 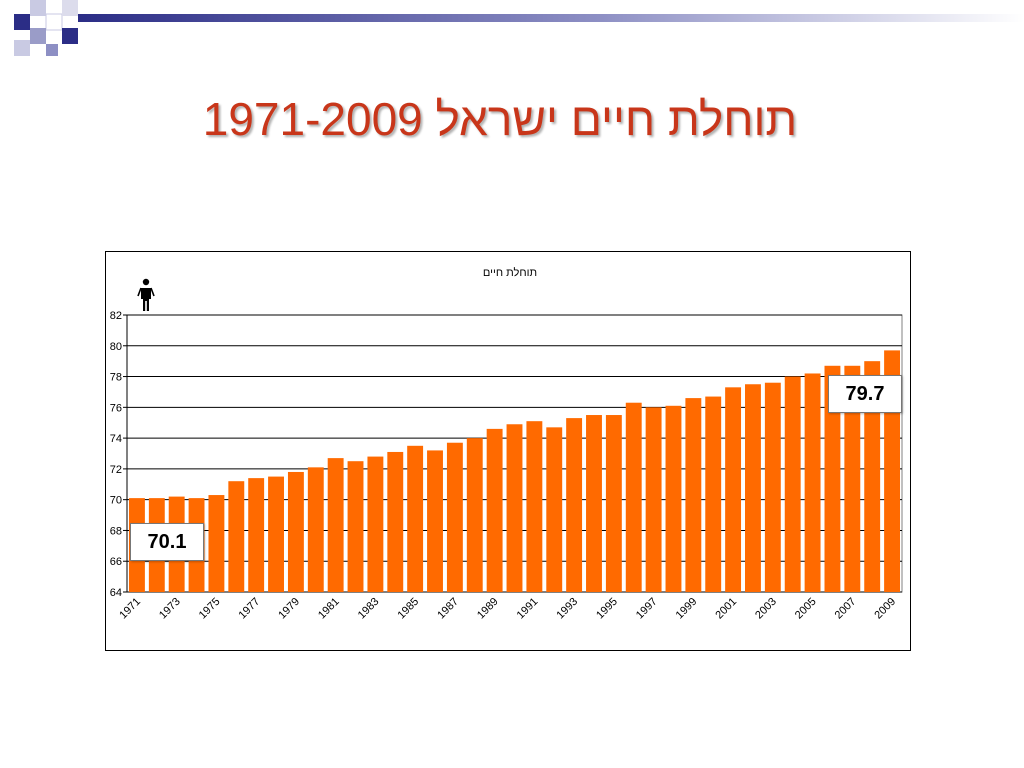 I want to click on y-tick-label: 64, so click(x=116, y=593).